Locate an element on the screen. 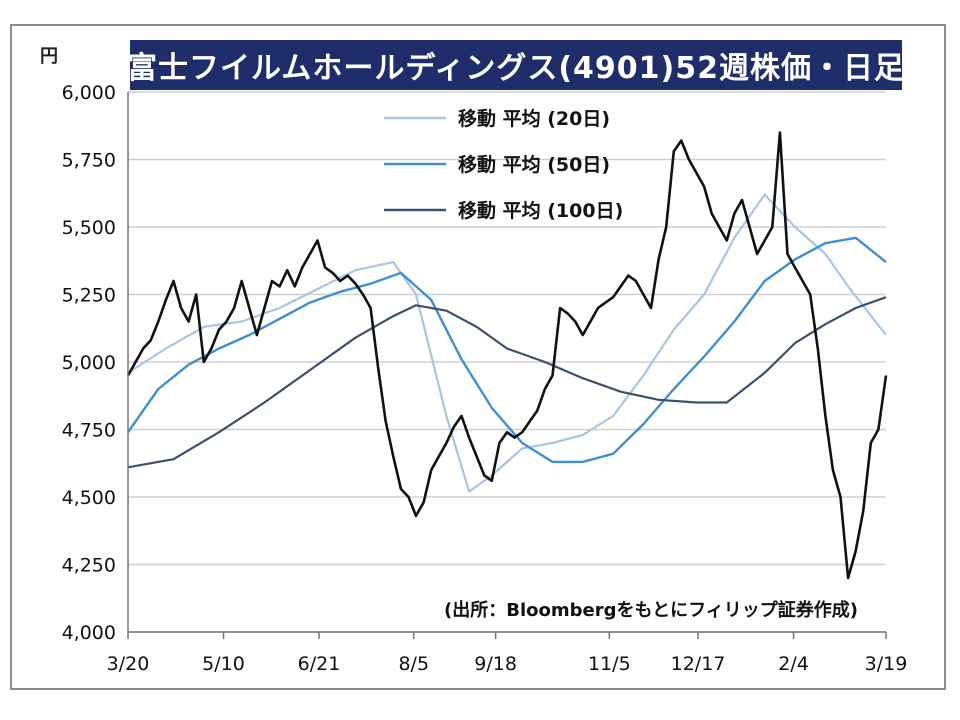 This screenshot has height=720, width=960. source-note: (出所：Bloombergをもとにフィリップ証券作成) is located at coordinates (651, 610).